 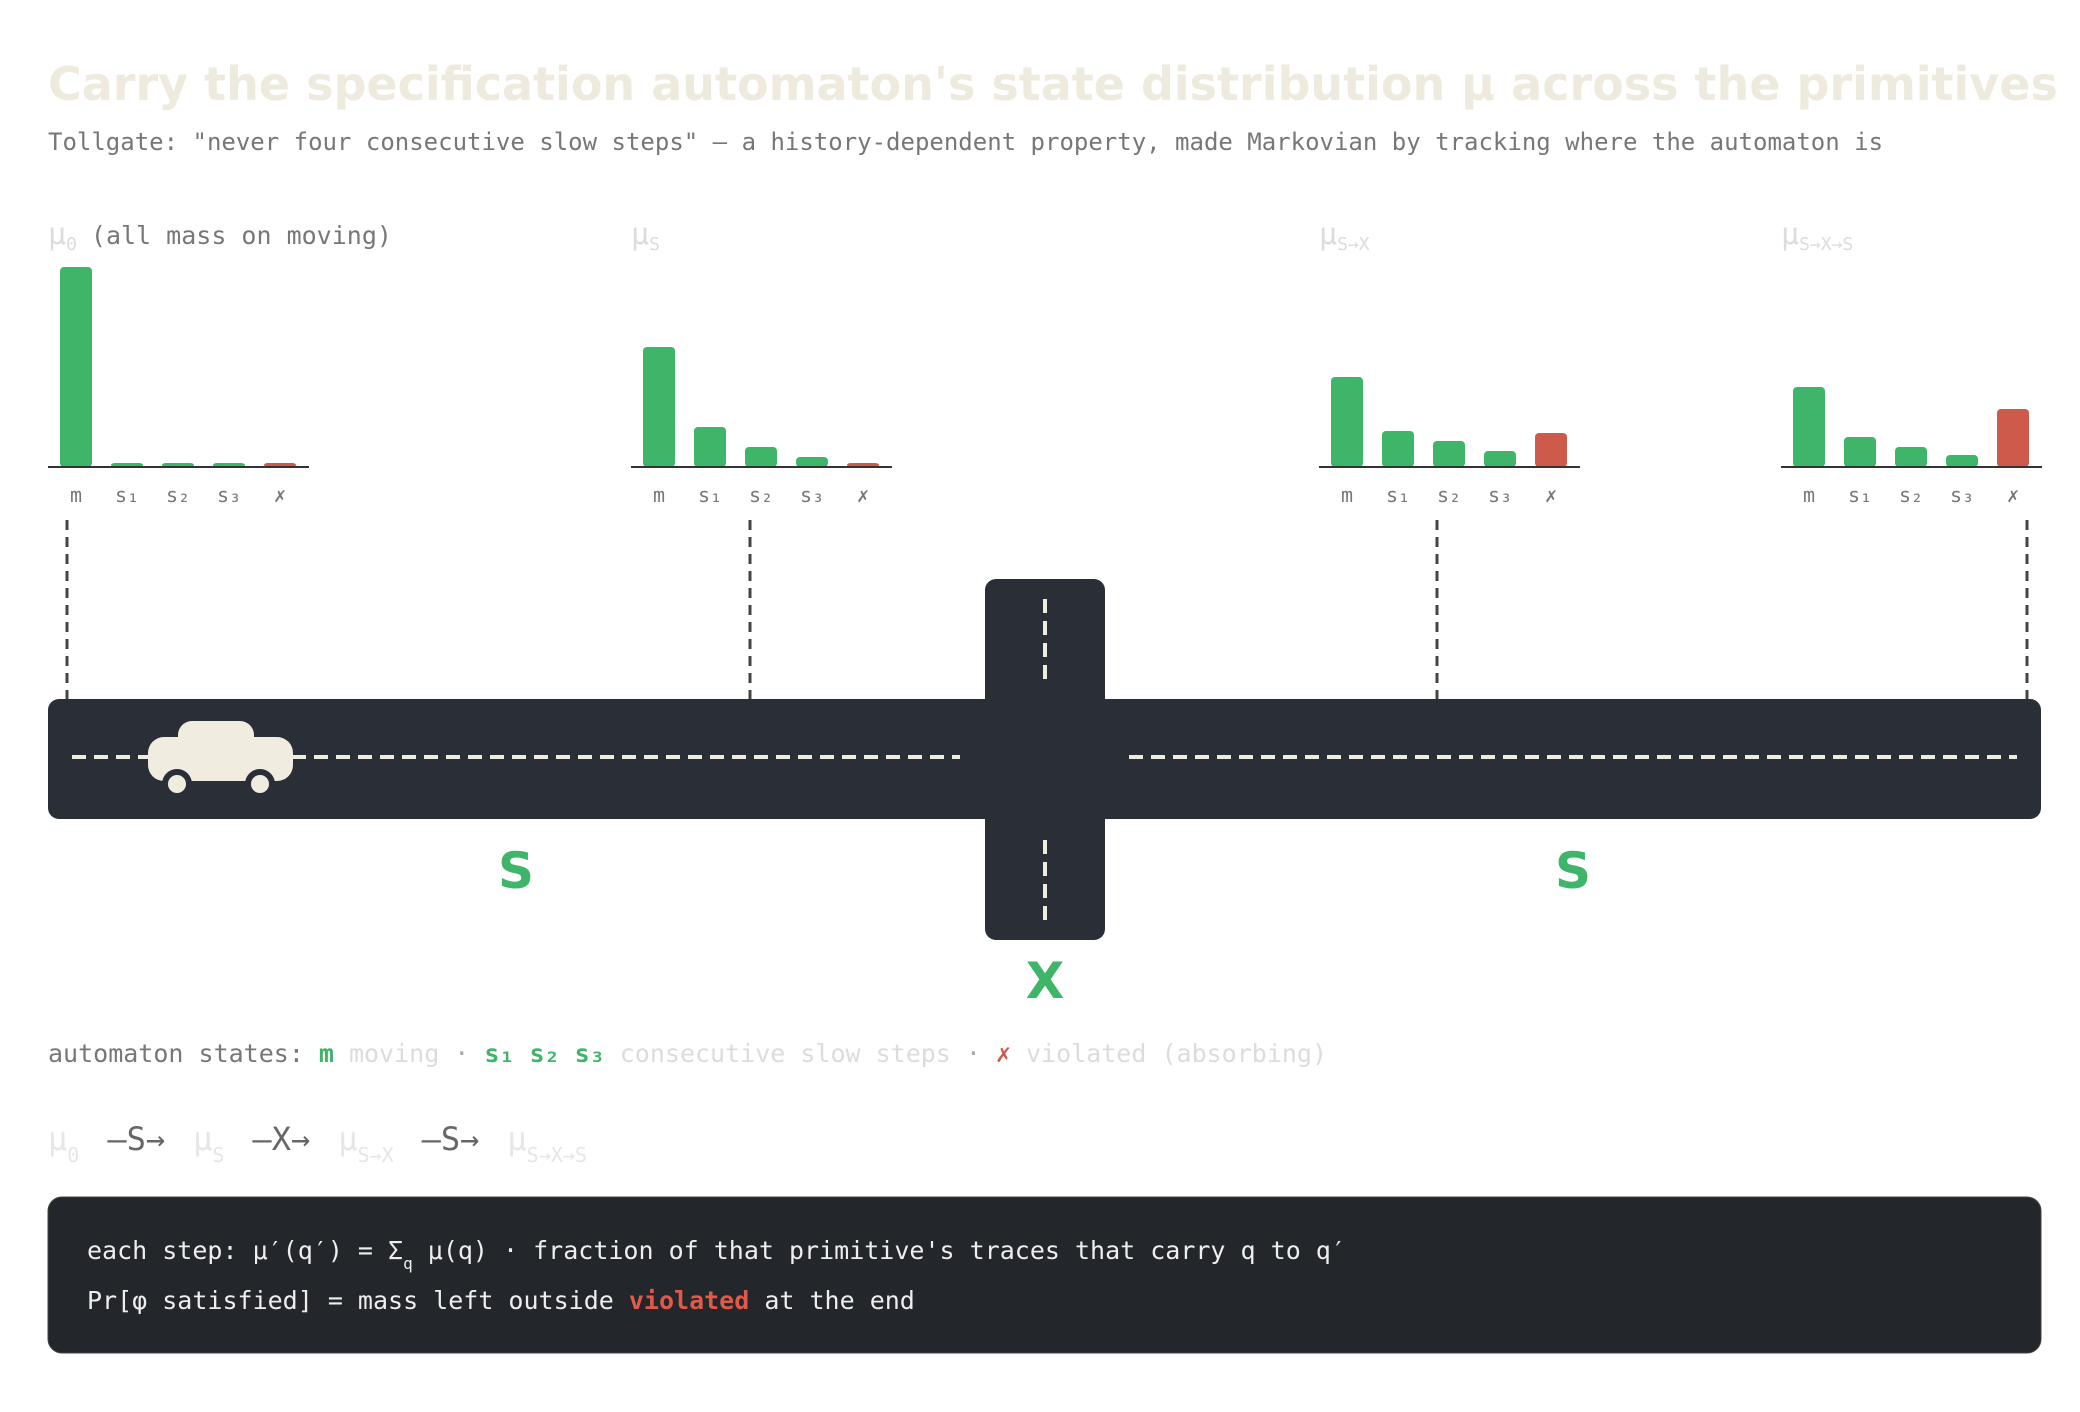 I want to click on state-distribution-chart: μS→X→S m s₁ s₂ s₃ ✗, so click(x=1911, y=362).